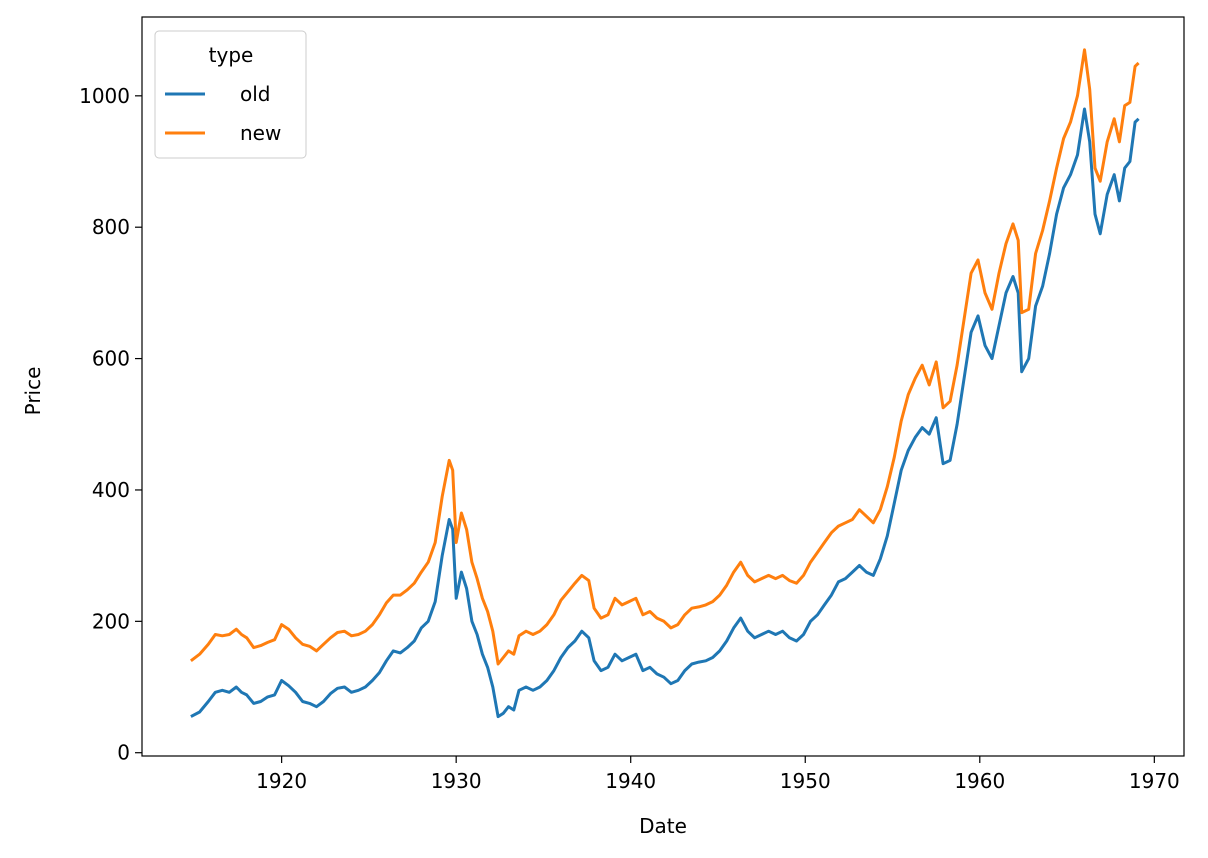 This screenshot has width=1208, height=858. I want to click on x-axis-label: Date, so click(663, 826).